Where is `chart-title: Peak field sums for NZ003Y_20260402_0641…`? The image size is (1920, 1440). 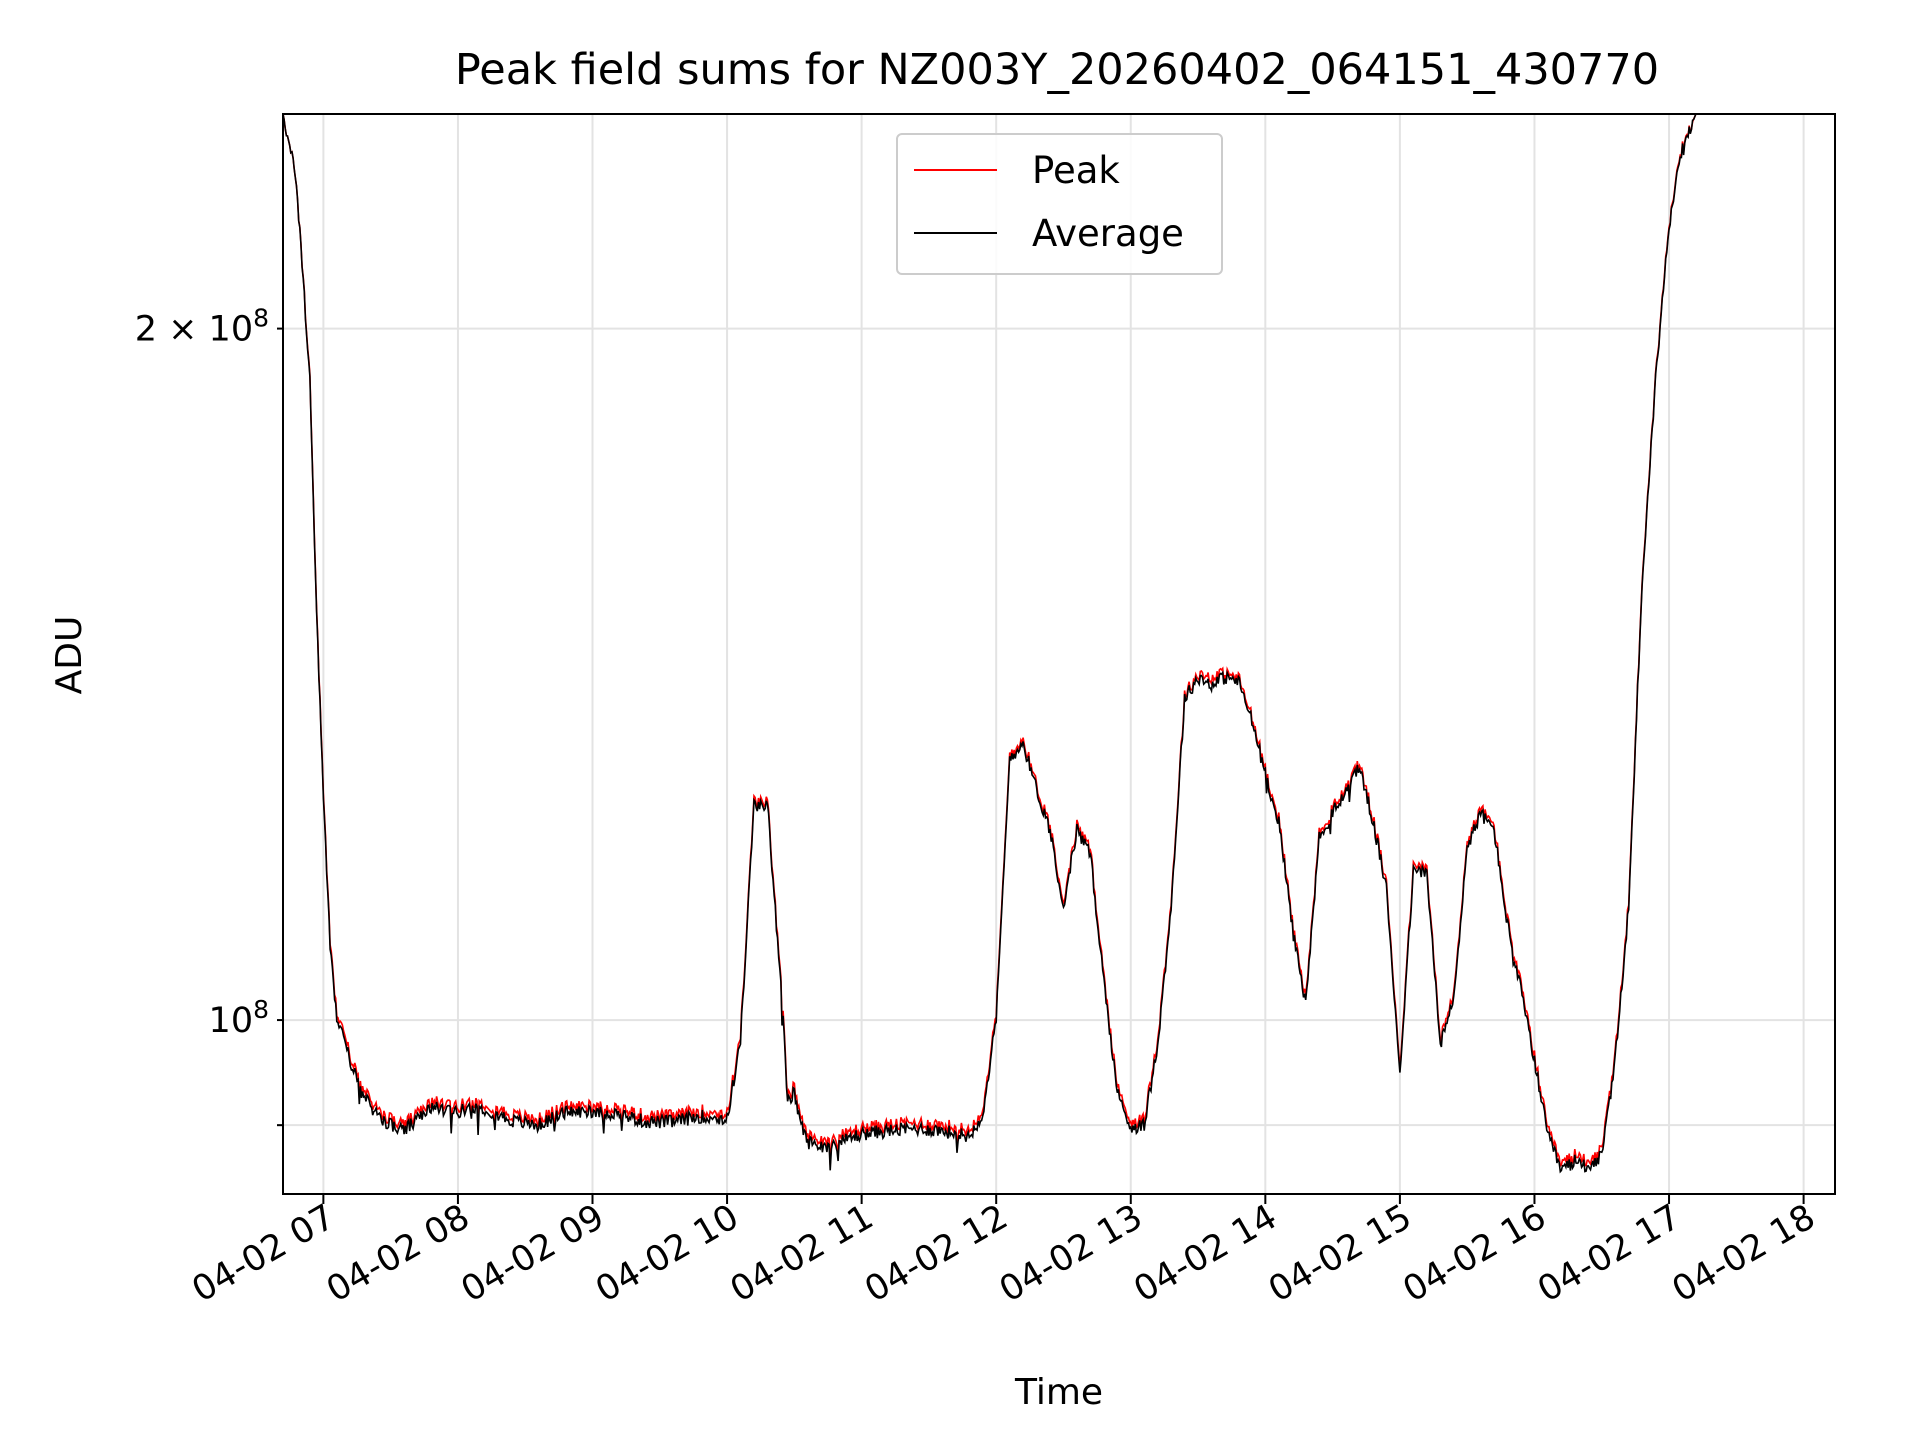 chart-title: Peak field sums for NZ003Y_20260402_0641… is located at coordinates (1057, 70).